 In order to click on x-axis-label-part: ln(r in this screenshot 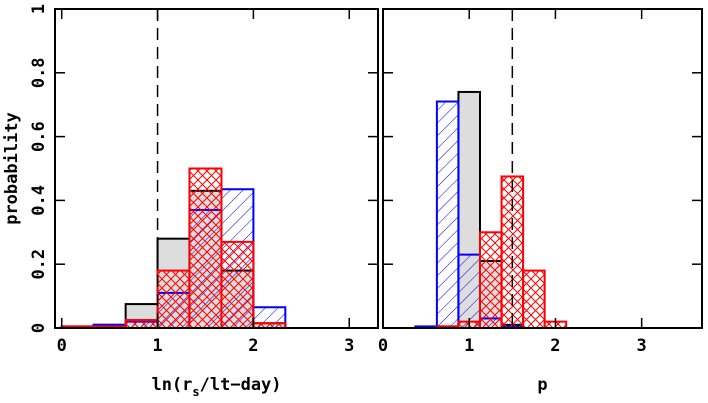, I will do `click(171, 385)`.